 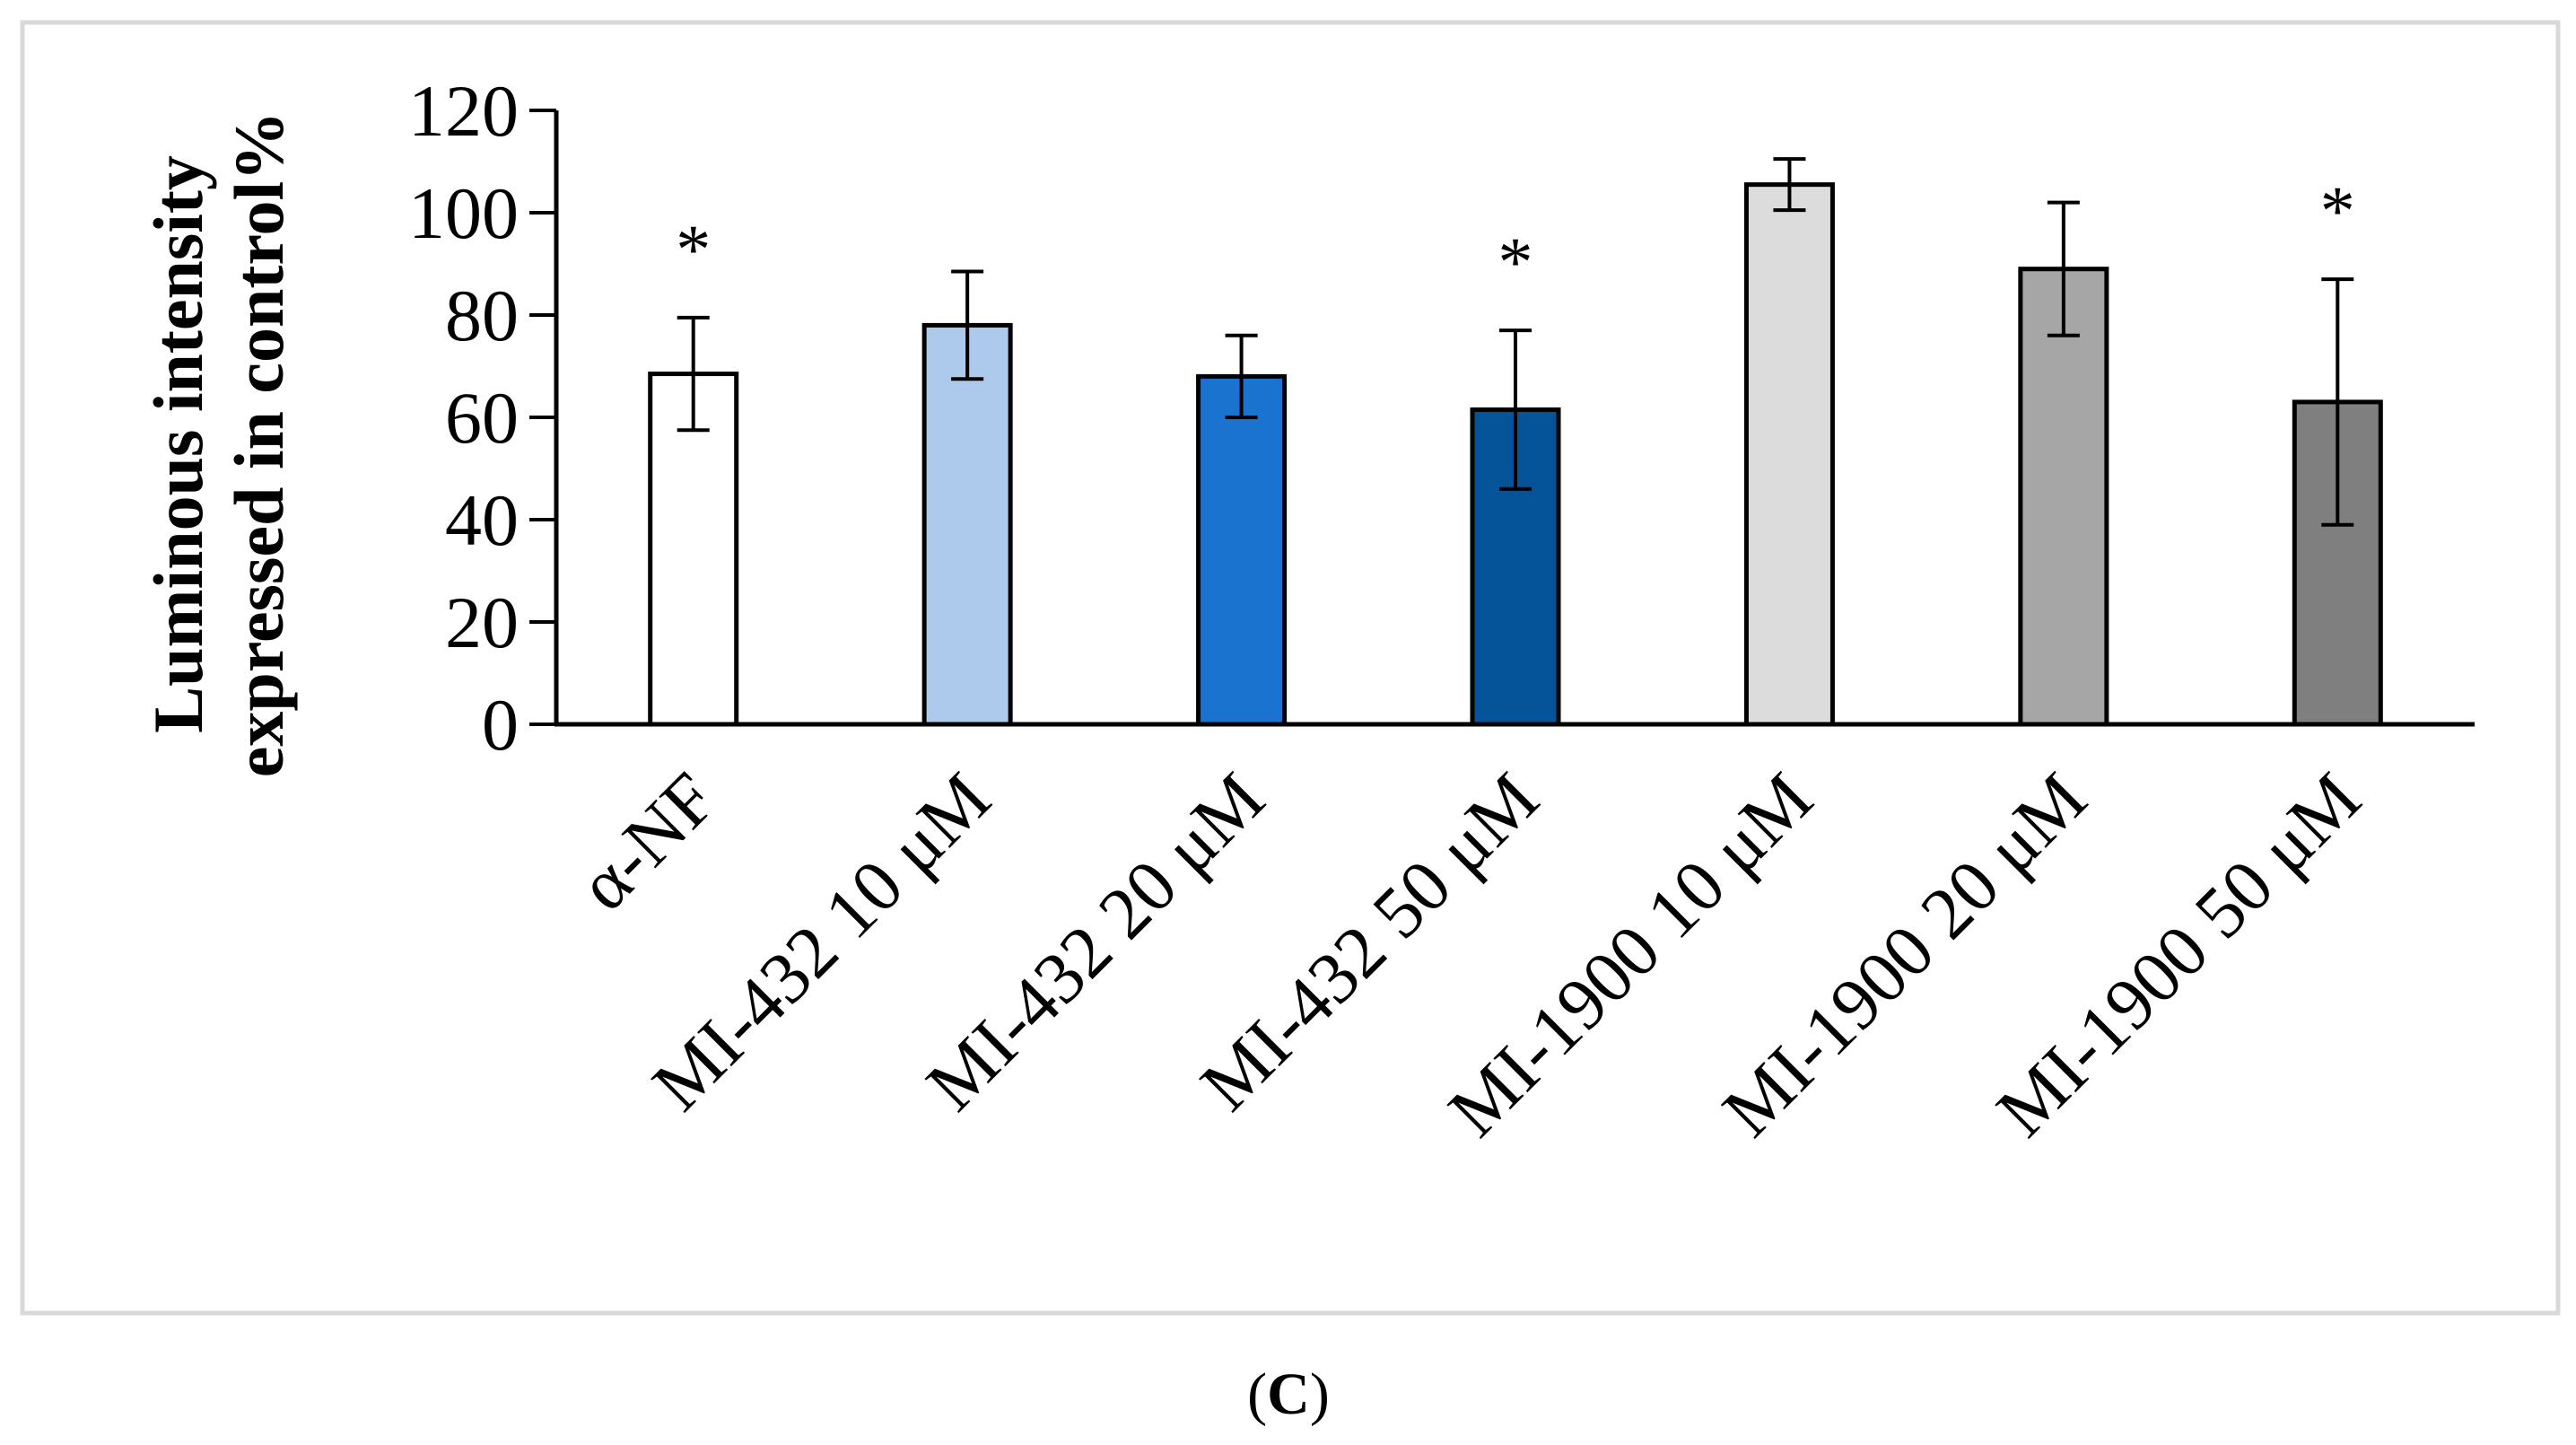 I want to click on y-tick-label: 120, so click(x=464, y=111).